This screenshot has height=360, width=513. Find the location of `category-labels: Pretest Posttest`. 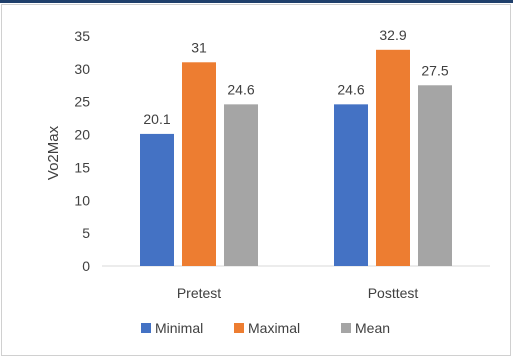

category-labels: Pretest Posttest is located at coordinates (298, 293).